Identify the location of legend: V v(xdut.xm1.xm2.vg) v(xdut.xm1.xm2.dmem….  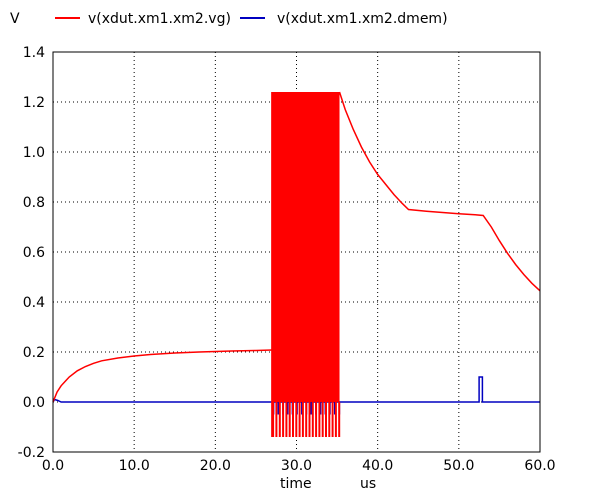
(229, 19).